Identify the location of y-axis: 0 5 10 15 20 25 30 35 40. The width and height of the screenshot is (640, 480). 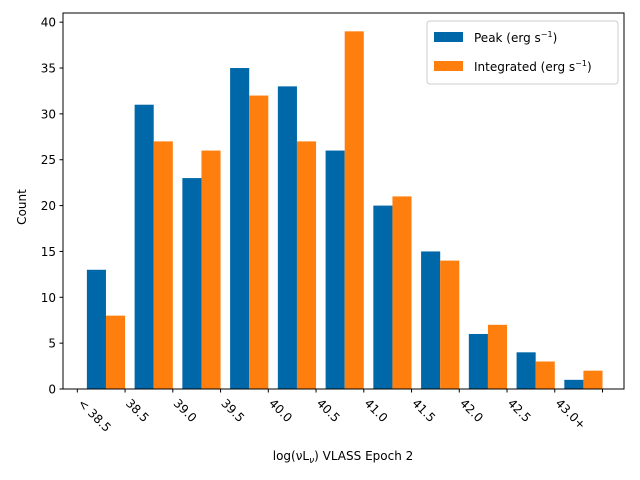
(52, 206).